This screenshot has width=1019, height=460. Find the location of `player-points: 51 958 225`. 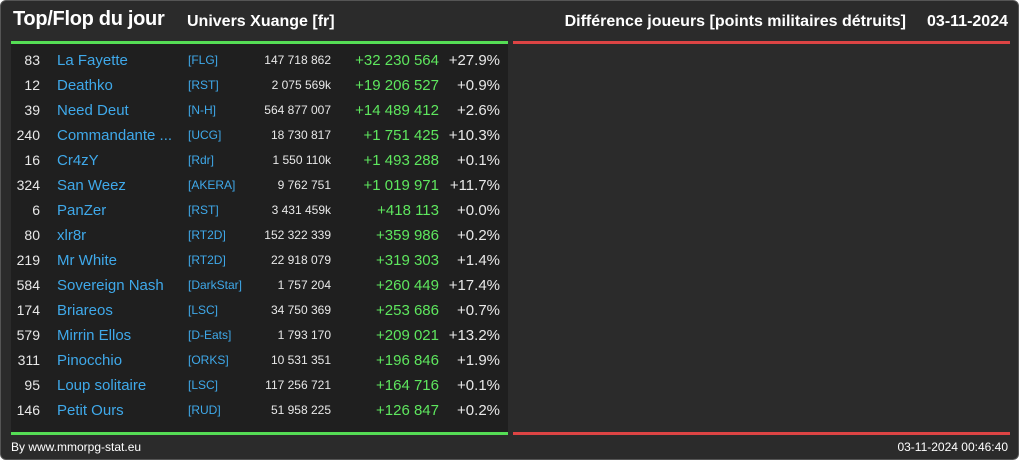

player-points: 51 958 225 is located at coordinates (300, 410).